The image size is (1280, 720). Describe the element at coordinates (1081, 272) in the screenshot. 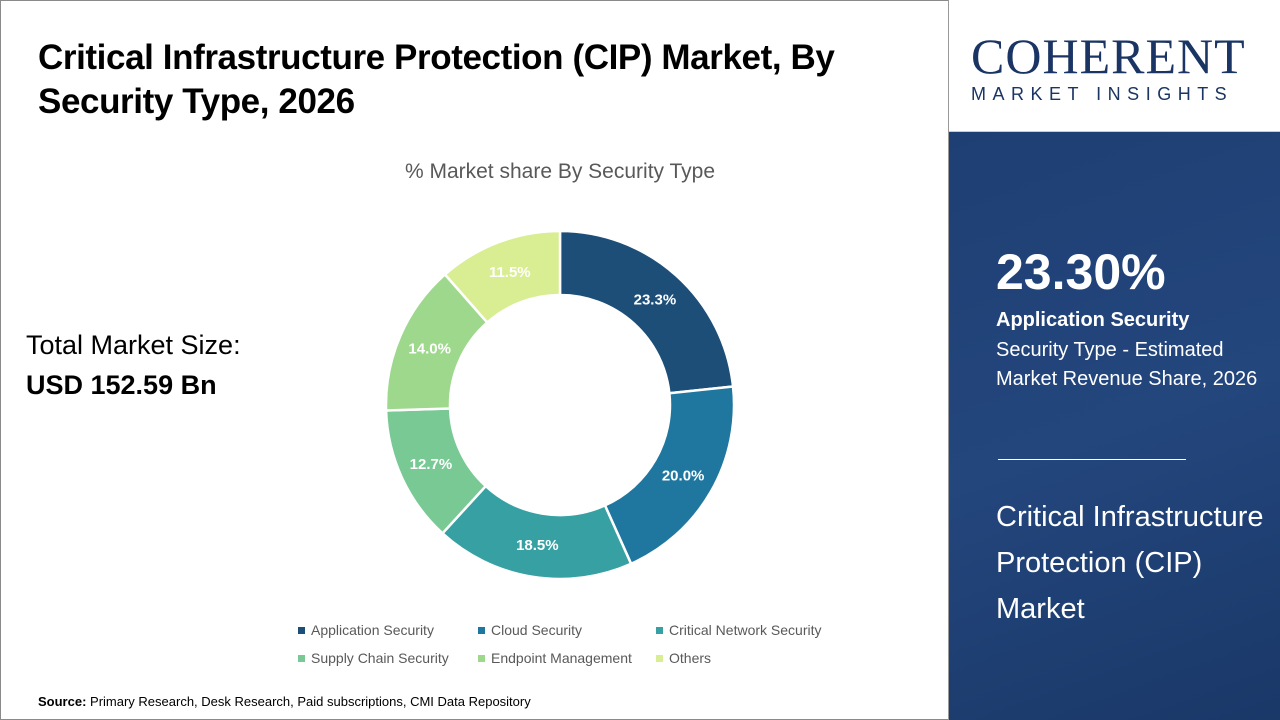

I see `highlight-percent: 23.30%` at that location.